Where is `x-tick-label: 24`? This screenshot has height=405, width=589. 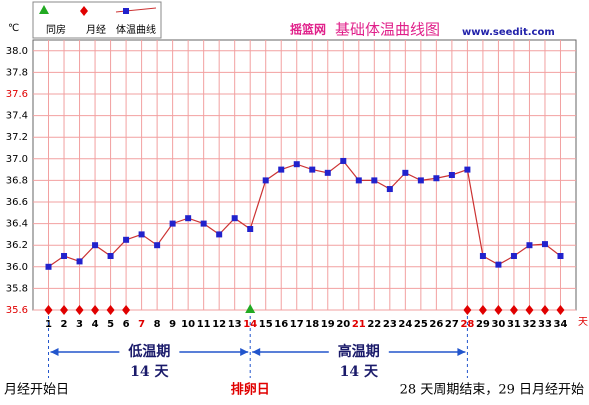 x-tick-label: 24 is located at coordinates (405, 324).